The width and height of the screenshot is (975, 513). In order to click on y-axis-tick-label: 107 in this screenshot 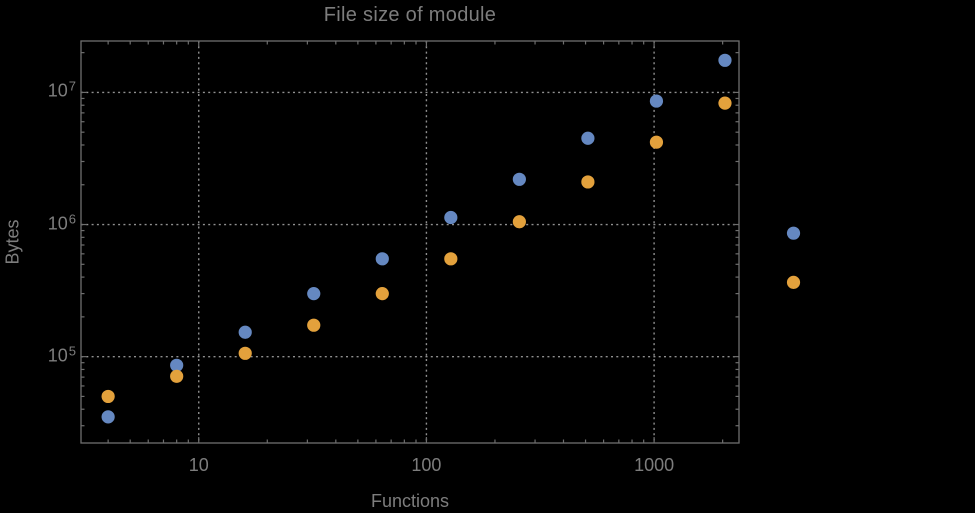, I will do `click(38, 90)`.